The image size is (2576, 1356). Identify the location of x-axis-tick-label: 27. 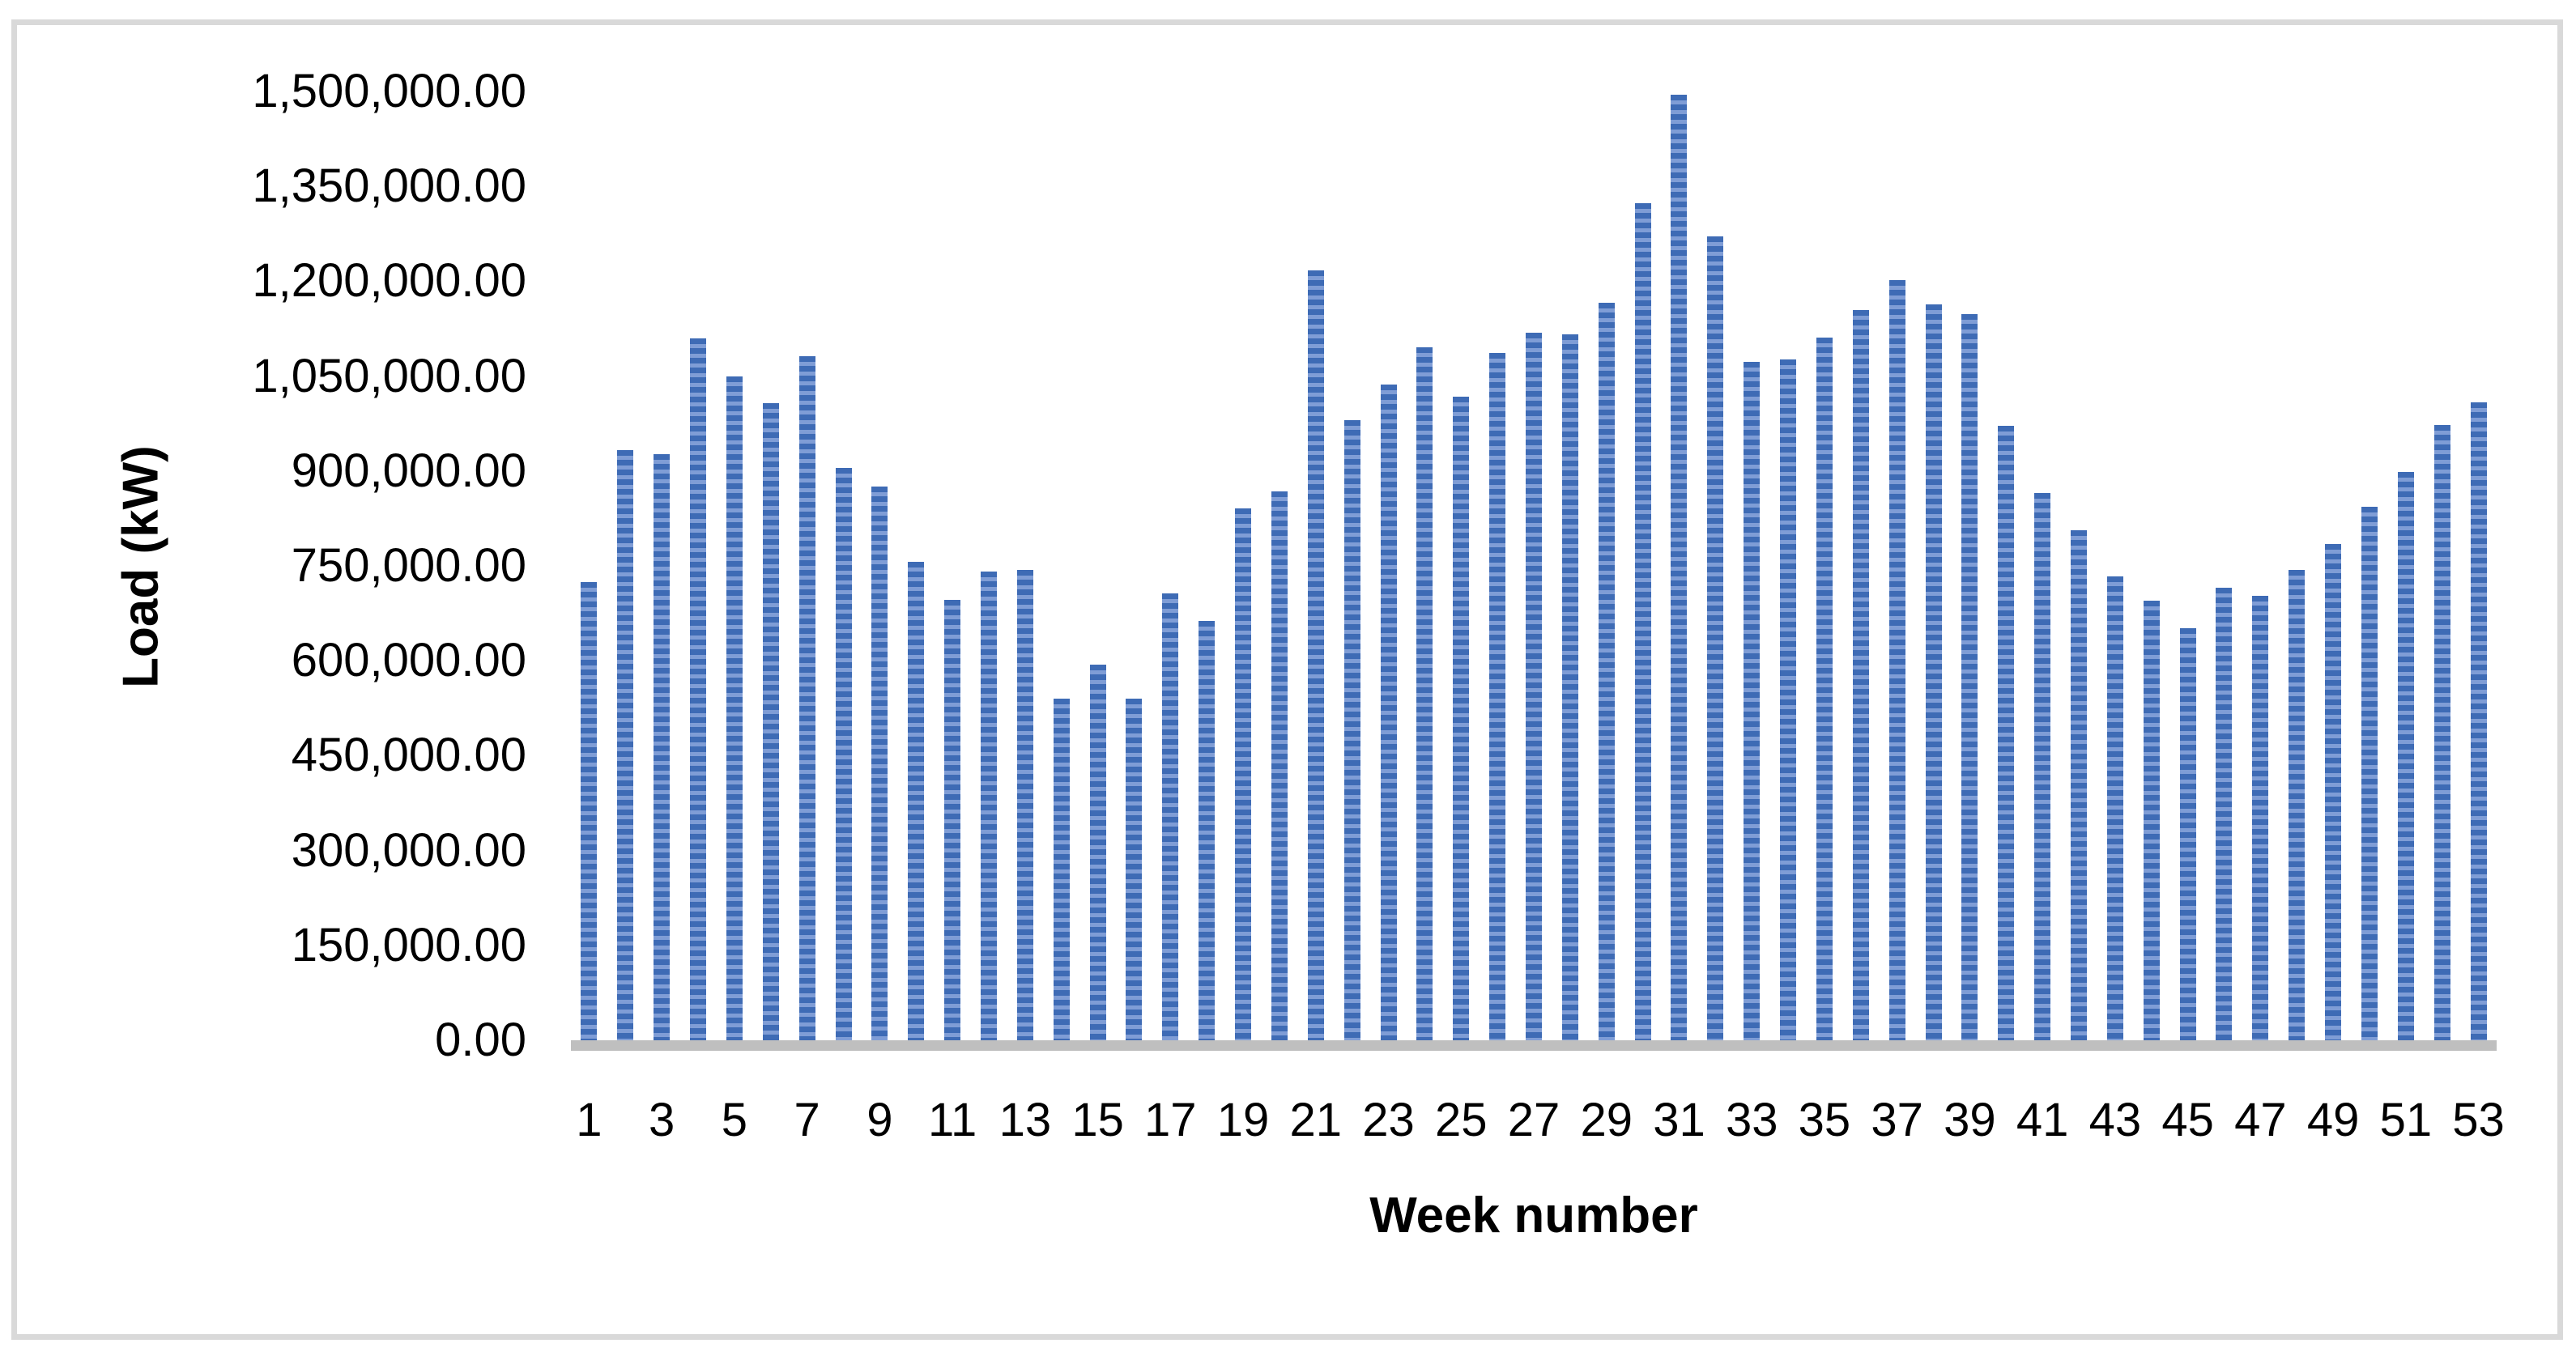
(1534, 1120).